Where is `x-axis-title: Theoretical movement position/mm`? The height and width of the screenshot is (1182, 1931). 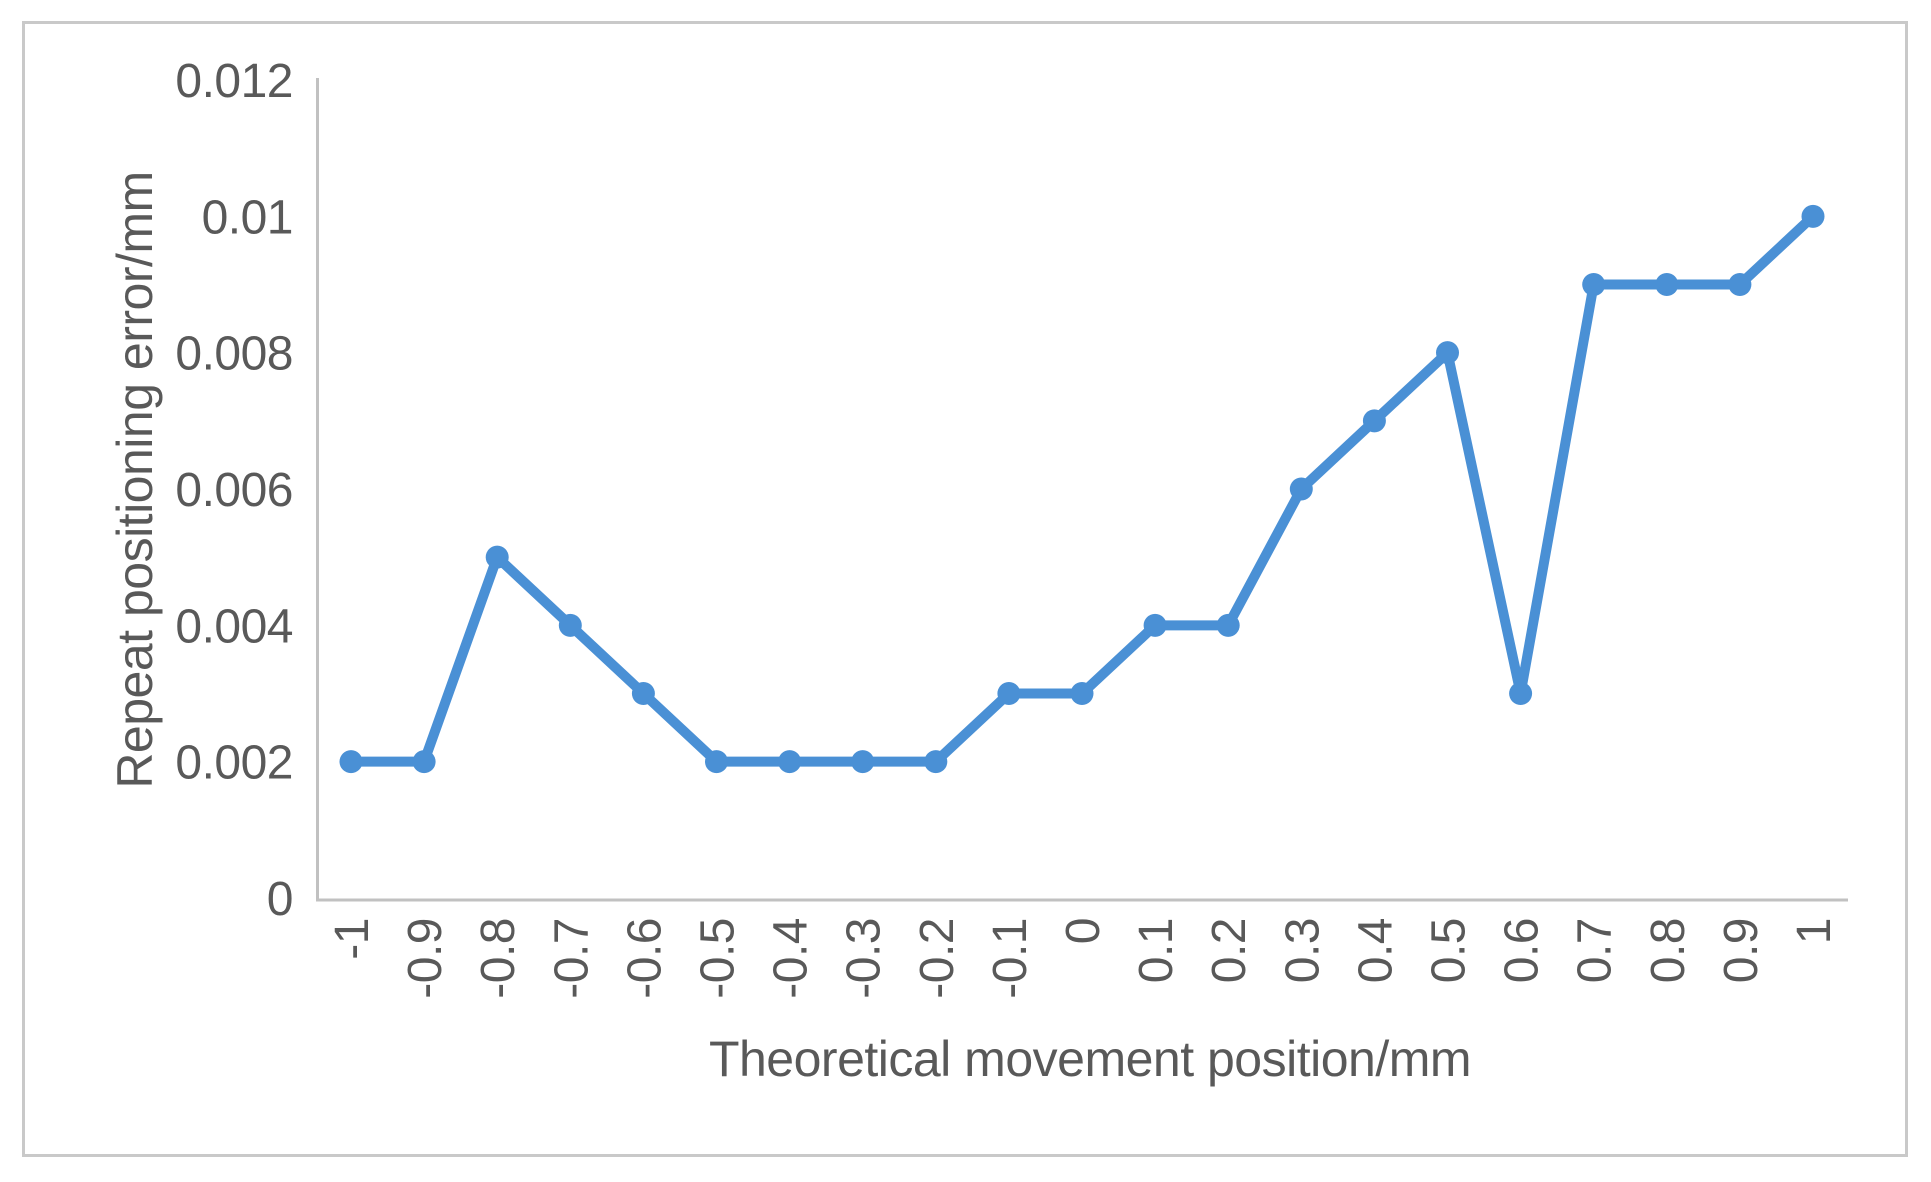
x-axis-title: Theoretical movement position/mm is located at coordinates (1090, 1059).